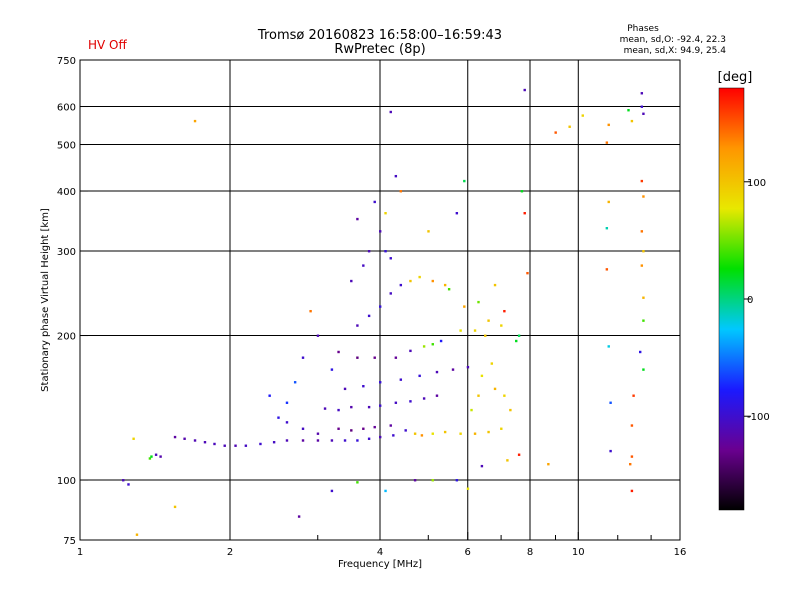 The width and height of the screenshot is (800, 600). I want to click on y-tick-label: 200, so click(66, 337).